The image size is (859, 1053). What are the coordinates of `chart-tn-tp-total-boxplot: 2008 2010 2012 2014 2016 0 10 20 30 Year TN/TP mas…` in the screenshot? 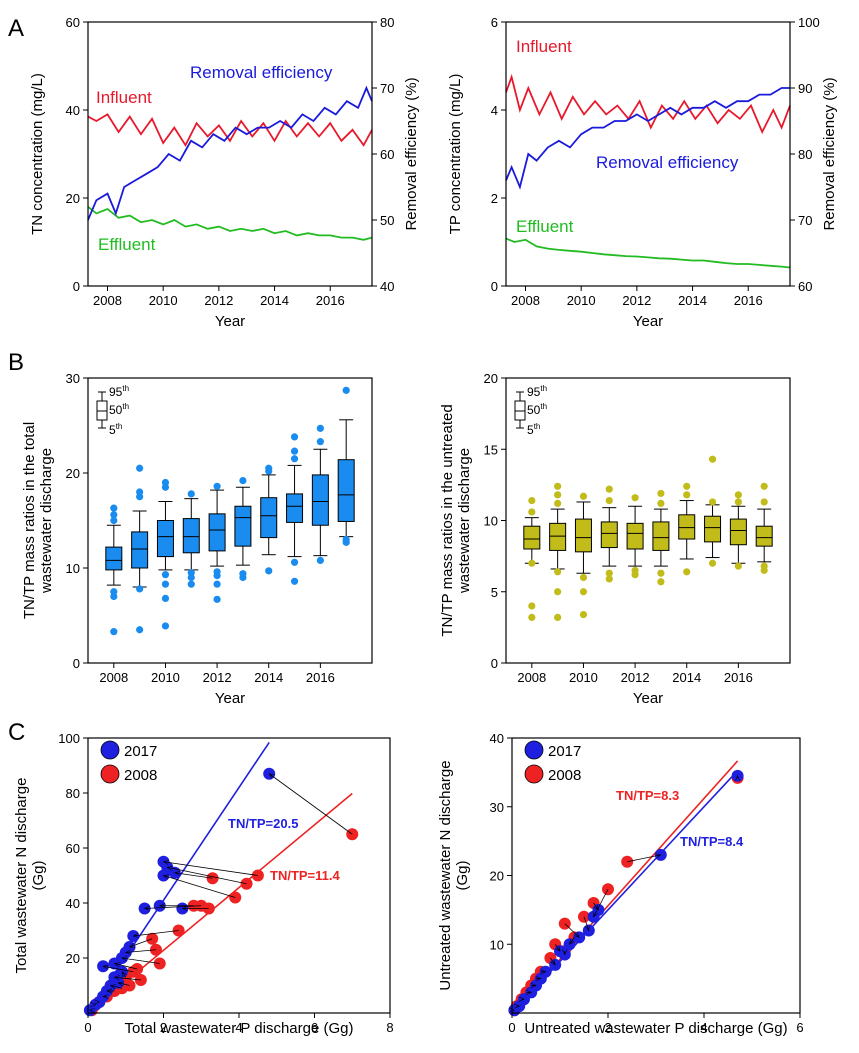 It's located at (197, 539).